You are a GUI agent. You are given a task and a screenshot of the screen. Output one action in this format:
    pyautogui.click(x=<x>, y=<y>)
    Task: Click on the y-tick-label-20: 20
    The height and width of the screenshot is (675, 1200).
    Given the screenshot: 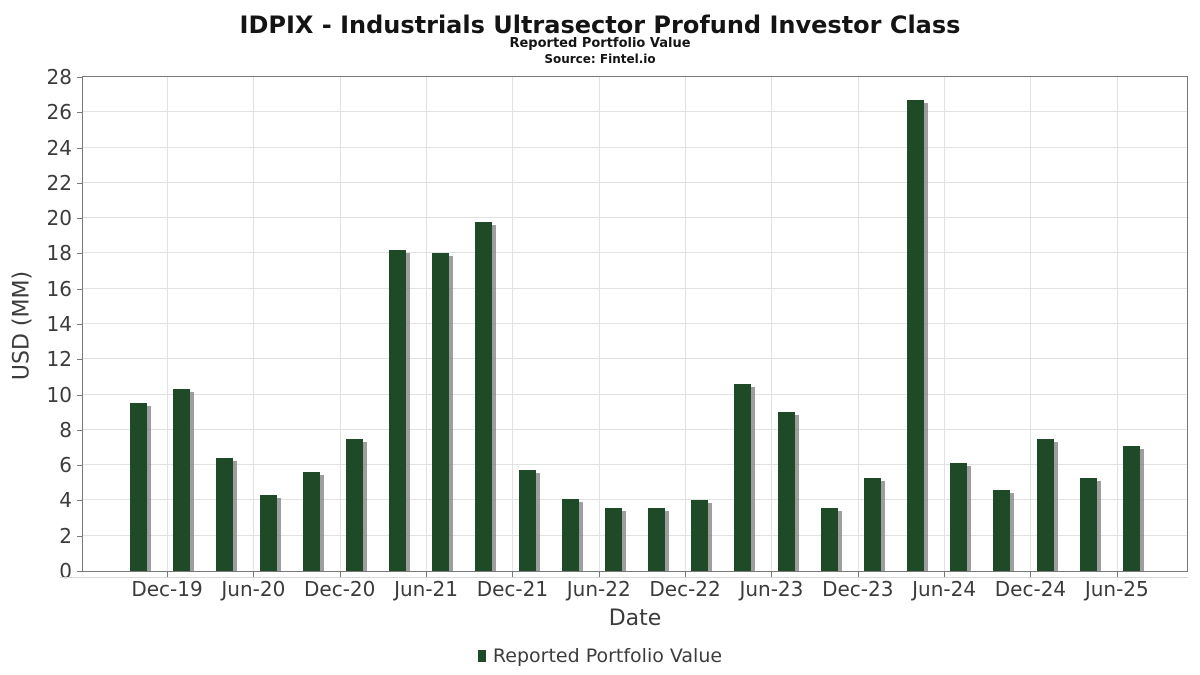 What is the action you would take?
    pyautogui.click(x=59, y=218)
    